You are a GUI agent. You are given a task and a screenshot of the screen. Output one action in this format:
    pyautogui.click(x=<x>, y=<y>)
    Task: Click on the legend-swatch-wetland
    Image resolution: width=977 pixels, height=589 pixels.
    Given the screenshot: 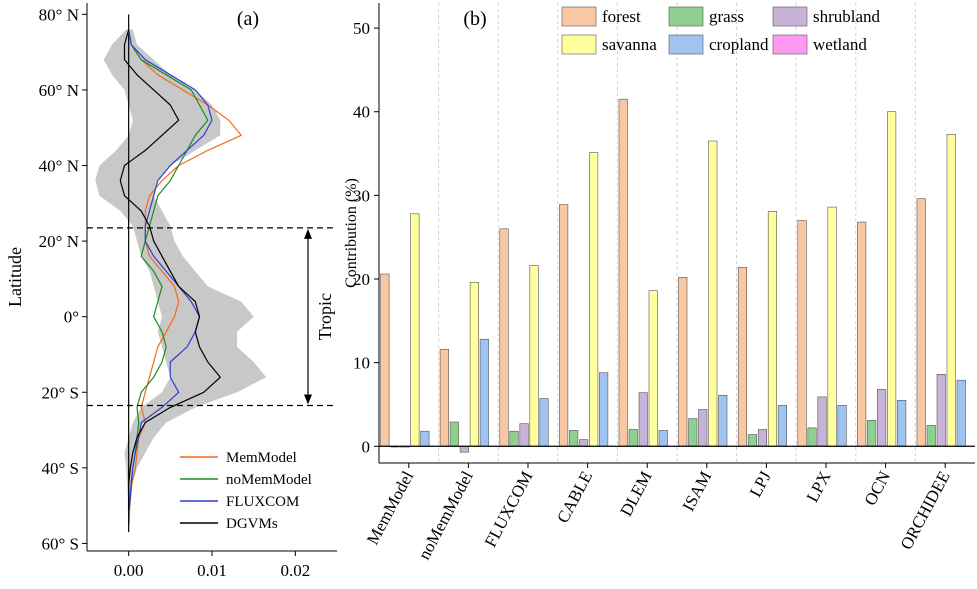 What is the action you would take?
    pyautogui.click(x=790, y=44)
    